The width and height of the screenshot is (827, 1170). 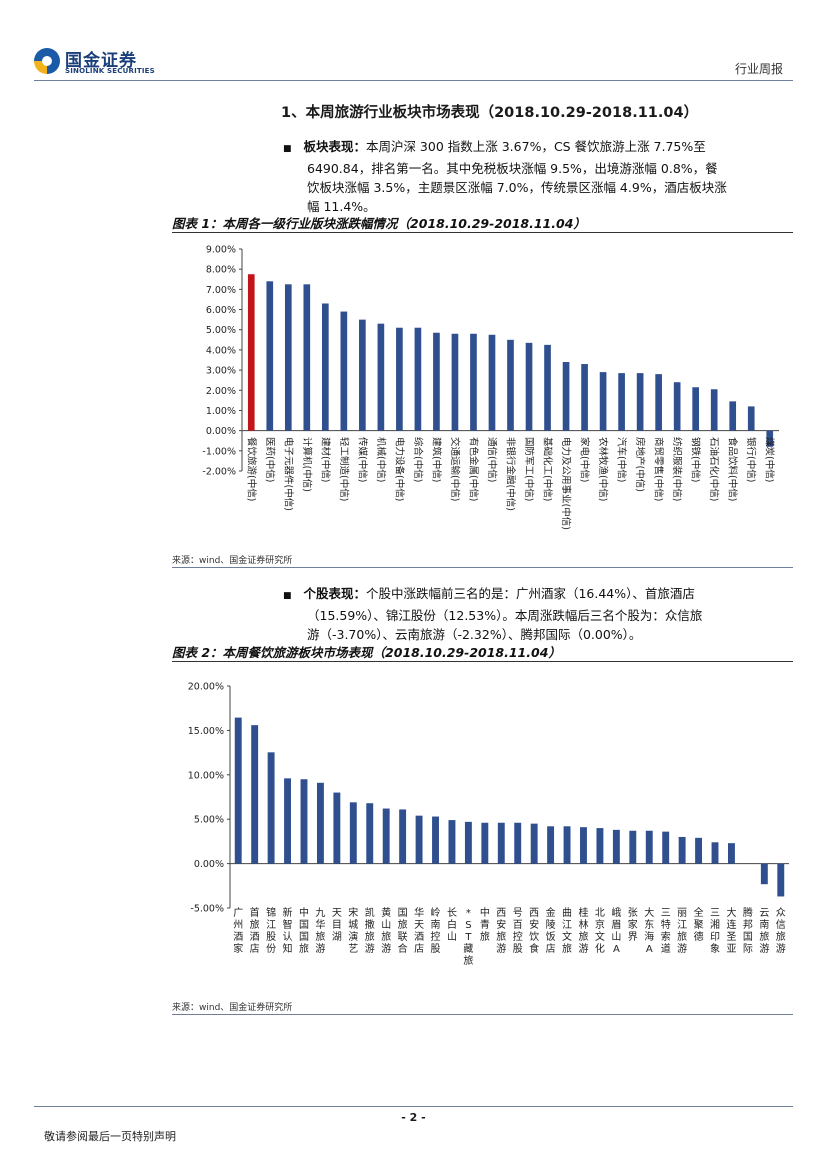 What do you see at coordinates (482, 661) in the screenshot?
I see `figure-2-rule` at bounding box center [482, 661].